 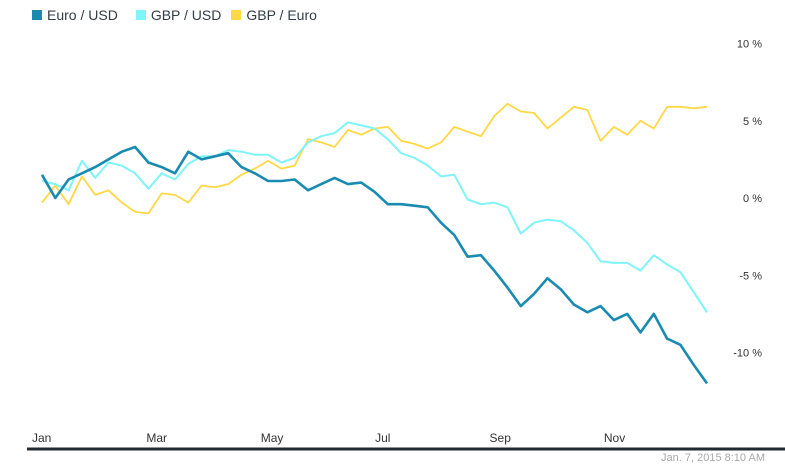 I want to click on legend-item-euro-usd: Euro / USD, so click(x=75, y=15).